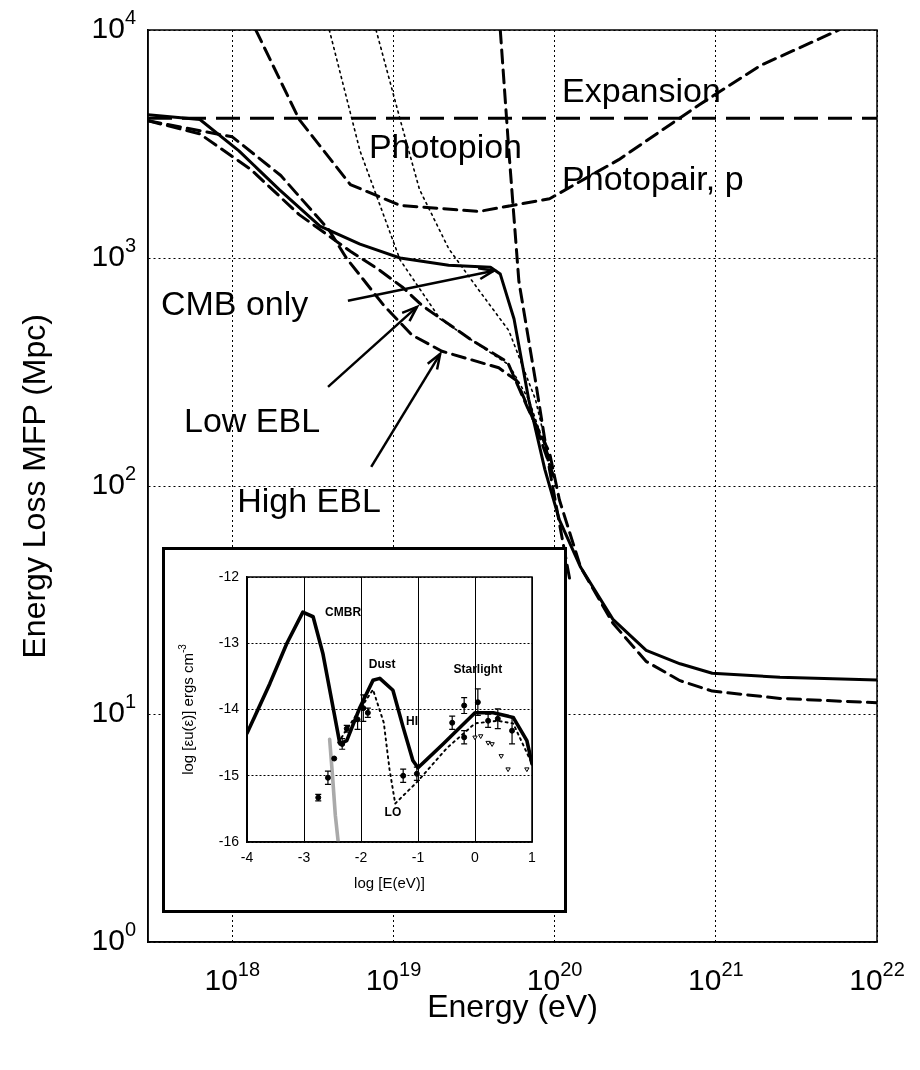  Describe the element at coordinates (252, 420) in the screenshot. I see `annotation: Low EBL` at that location.